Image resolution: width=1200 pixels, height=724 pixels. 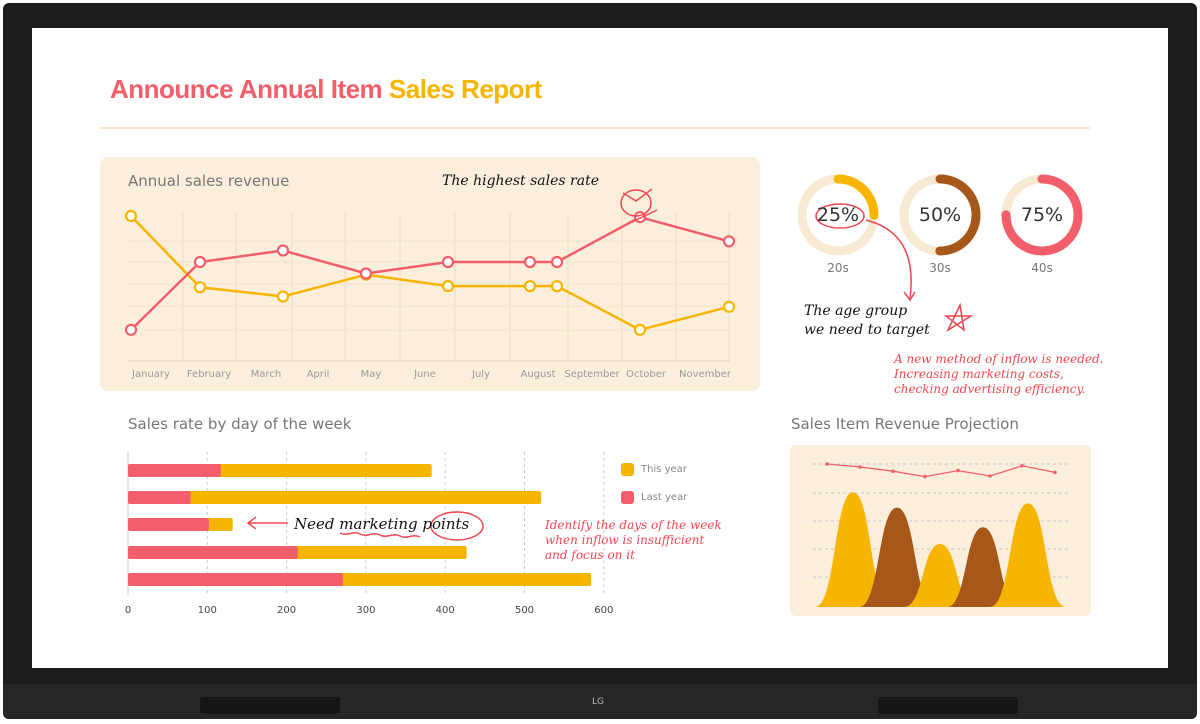 I want to click on month-label: July, so click(x=481, y=374).